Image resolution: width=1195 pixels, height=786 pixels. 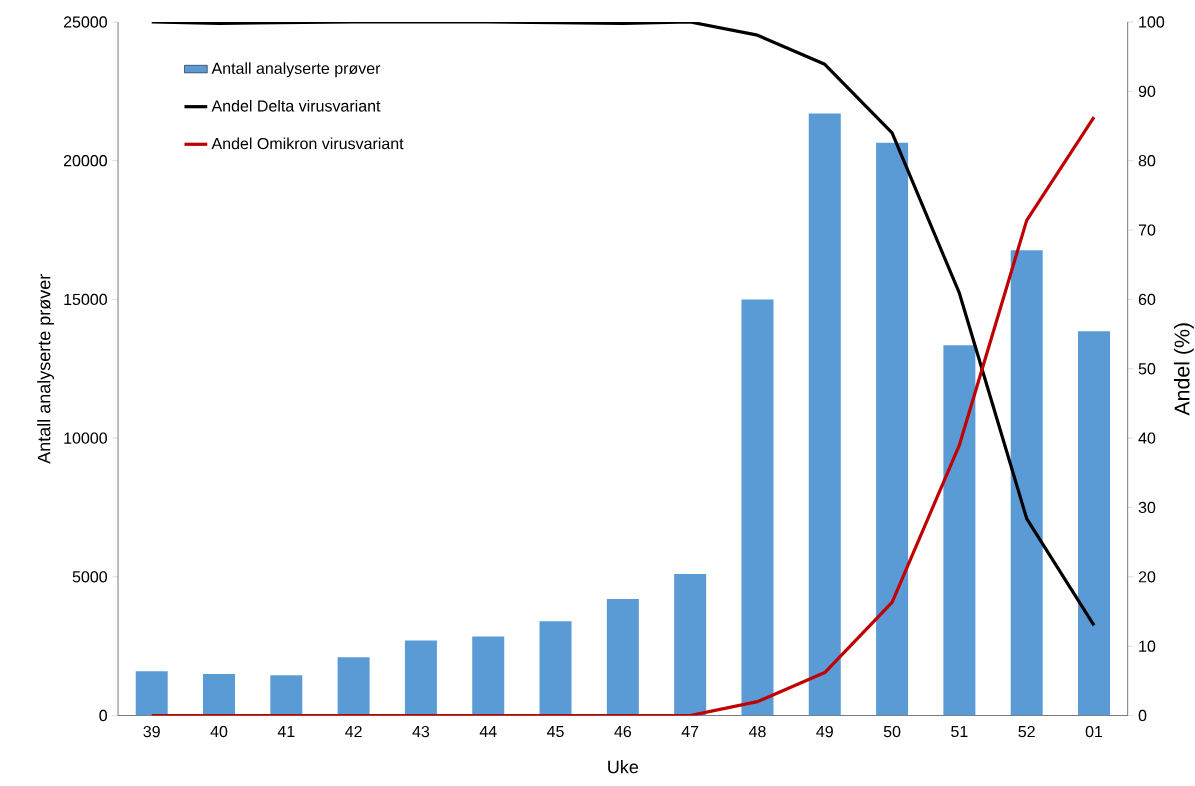 I want to click on legend-label: Antall analyserte prøver, so click(x=296, y=70).